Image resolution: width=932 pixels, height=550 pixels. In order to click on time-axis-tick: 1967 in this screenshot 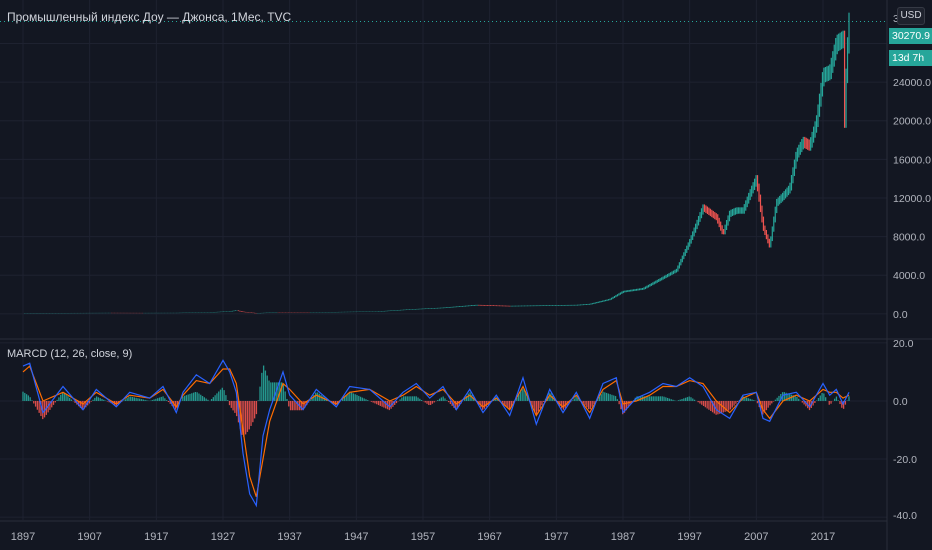, I will do `click(489, 537)`.